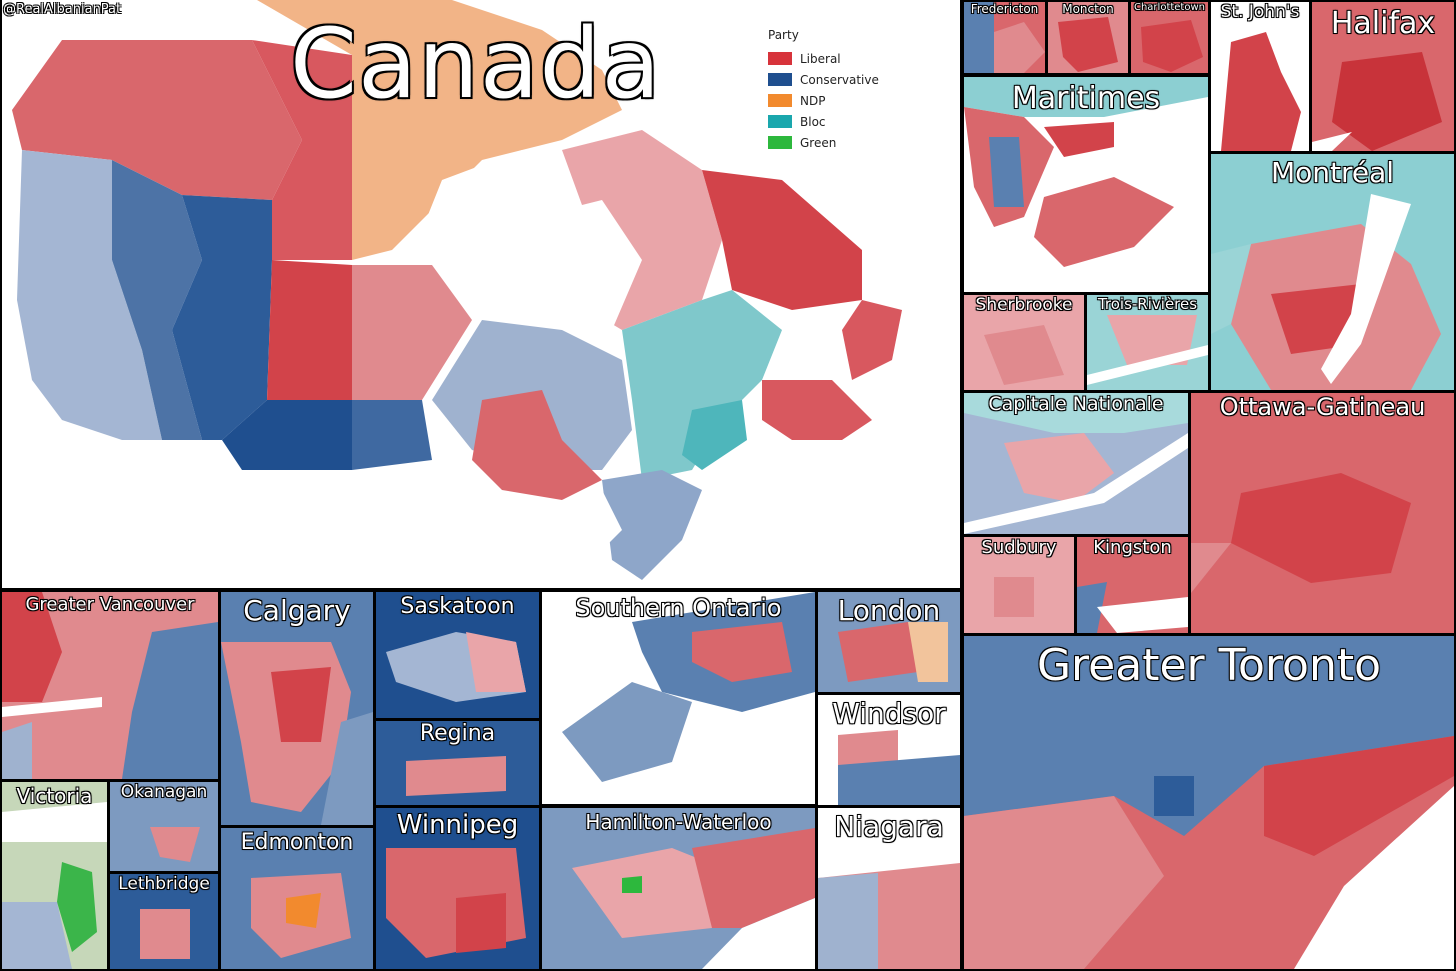 The image size is (1456, 971). Describe the element at coordinates (302, 150) in the screenshot. I see `region-nwt` at that location.